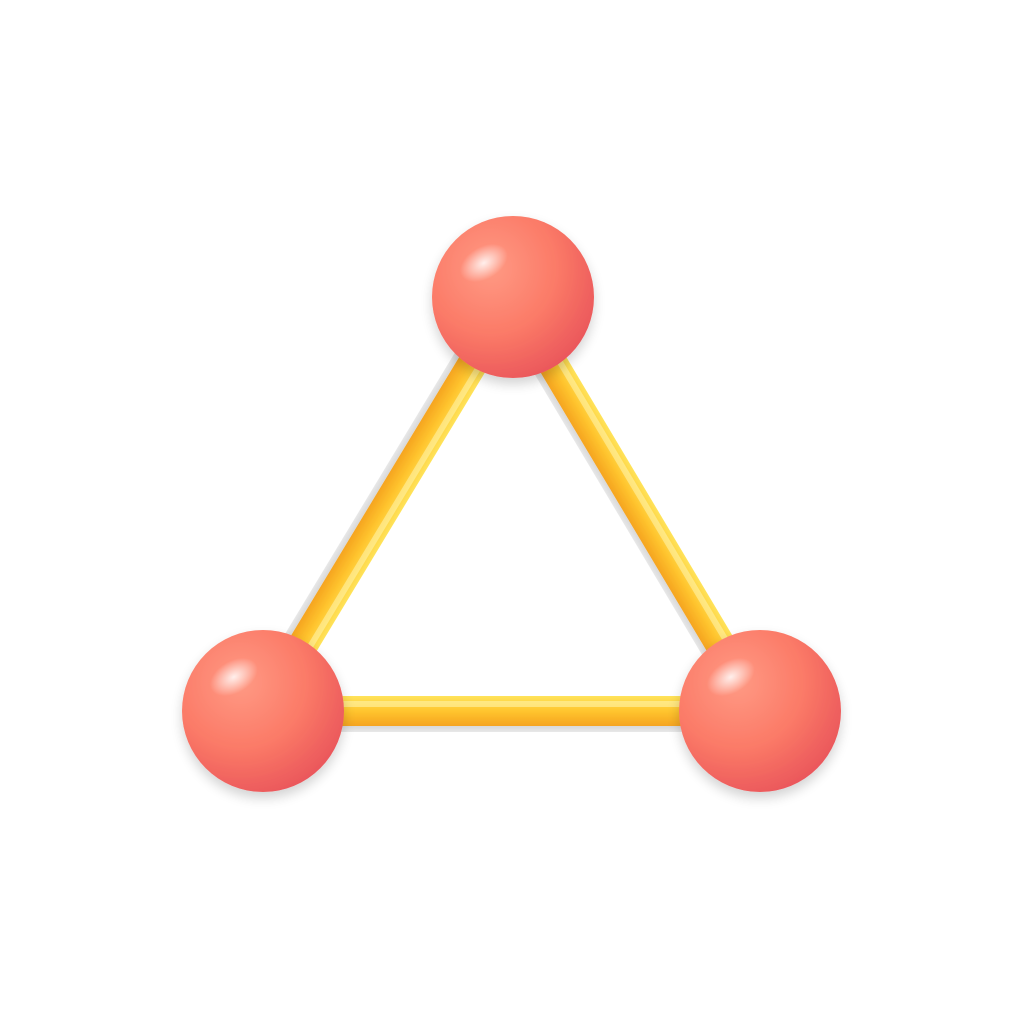 The width and height of the screenshot is (1024, 1024). What do you see at coordinates (513, 297) in the screenshot?
I see `top-node` at bounding box center [513, 297].